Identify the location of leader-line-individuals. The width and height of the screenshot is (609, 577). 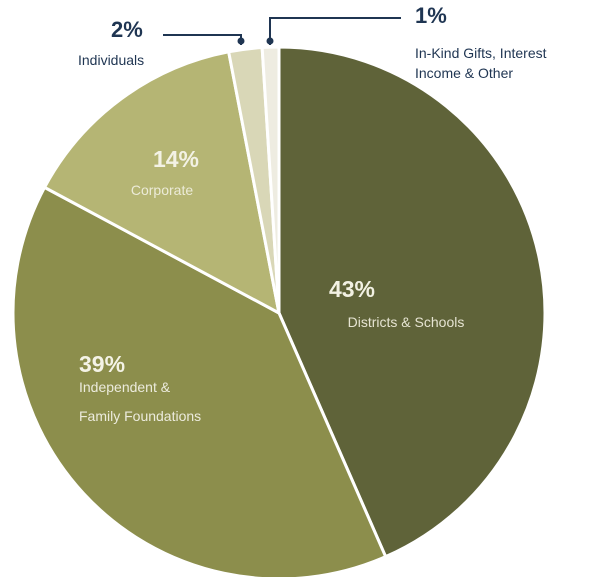
(202, 39).